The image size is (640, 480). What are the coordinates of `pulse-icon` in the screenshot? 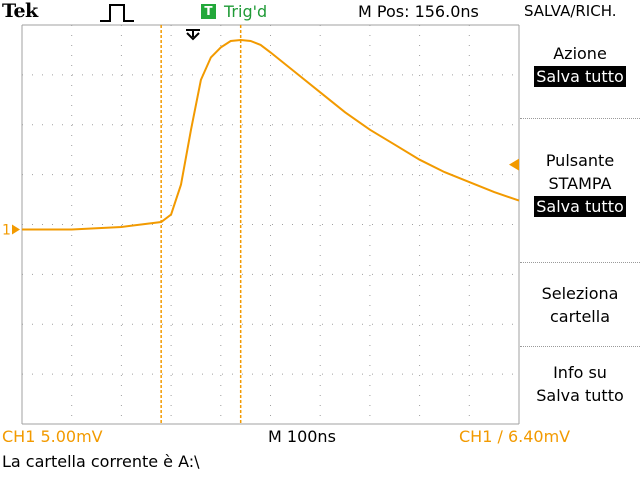 It's located at (117, 13).